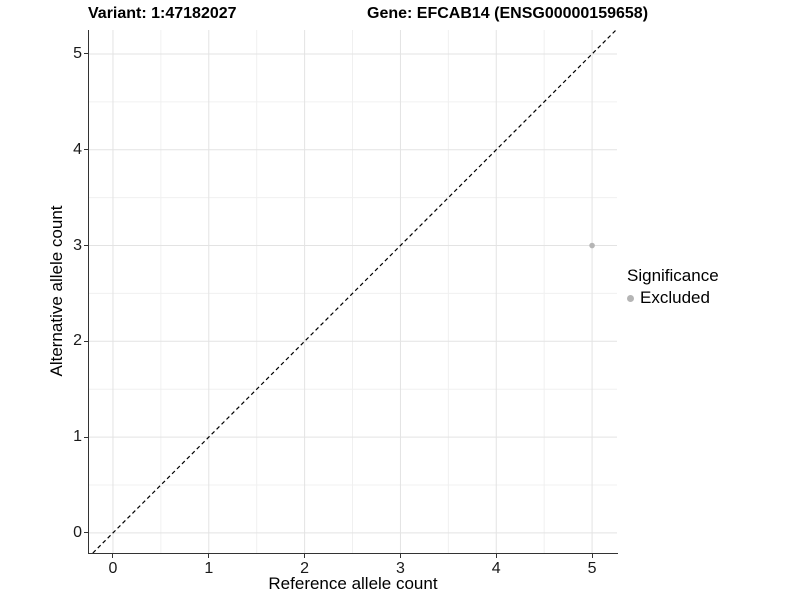  What do you see at coordinates (77, 149) in the screenshot?
I see `y-tick-label: 4` at bounding box center [77, 149].